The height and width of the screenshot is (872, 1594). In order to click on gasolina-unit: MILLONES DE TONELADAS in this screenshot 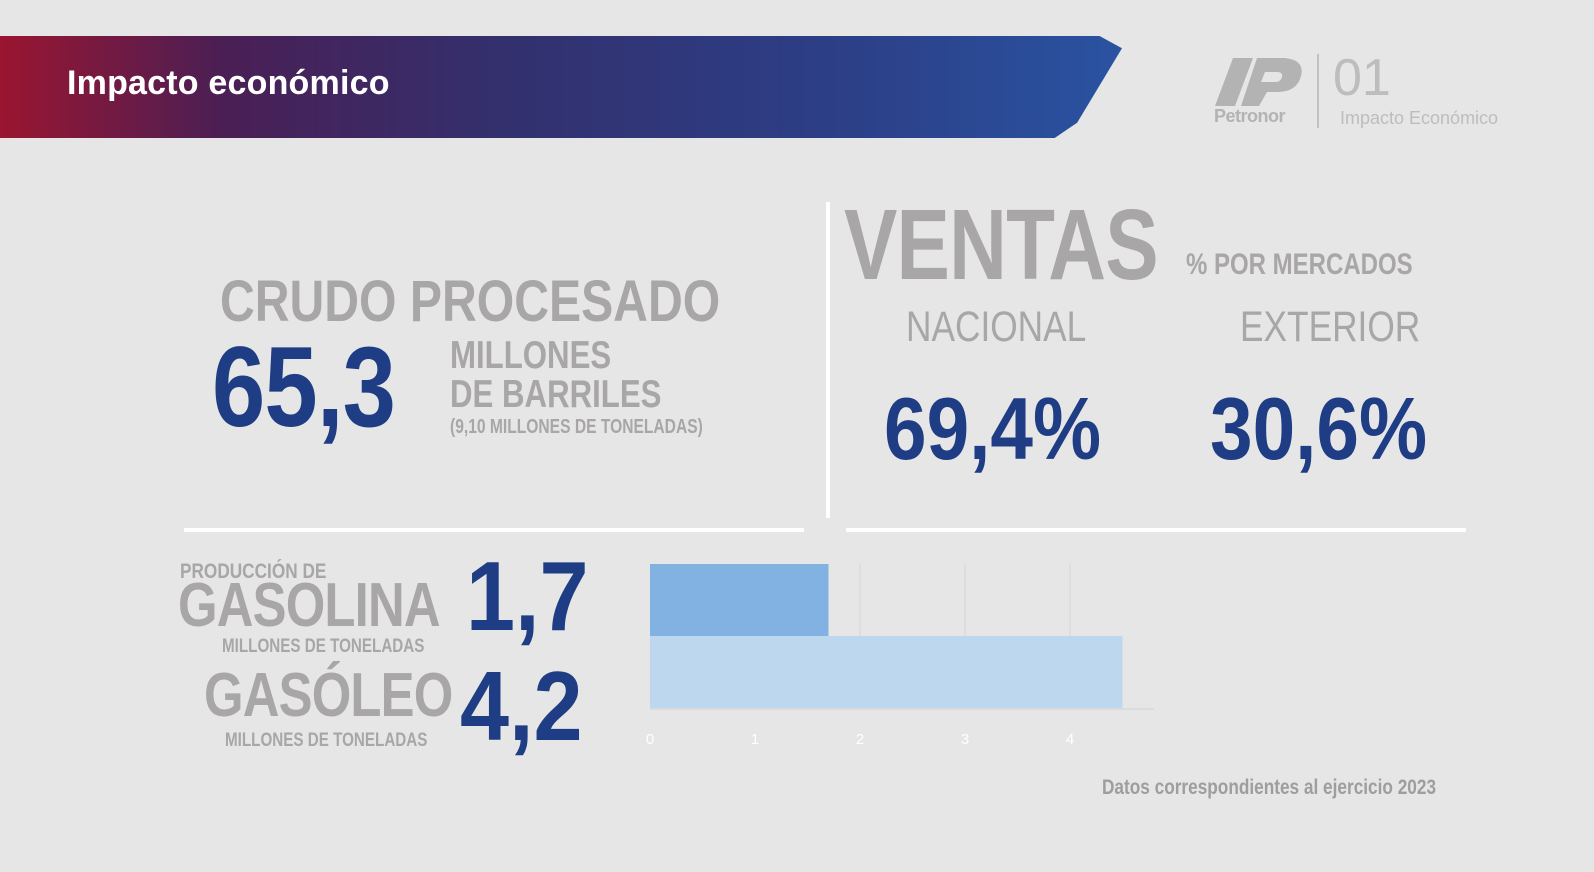, I will do `click(323, 646)`.